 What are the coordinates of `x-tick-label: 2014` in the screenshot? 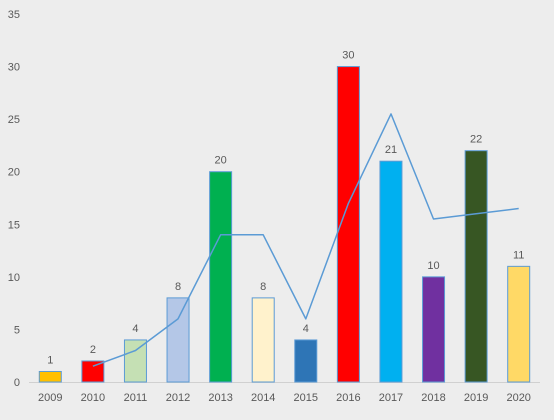 It's located at (263, 398).